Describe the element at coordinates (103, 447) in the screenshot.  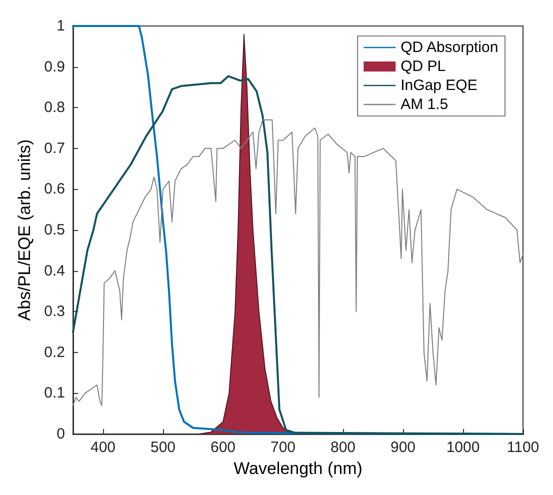
I see `x-tick-label: 400` at that location.